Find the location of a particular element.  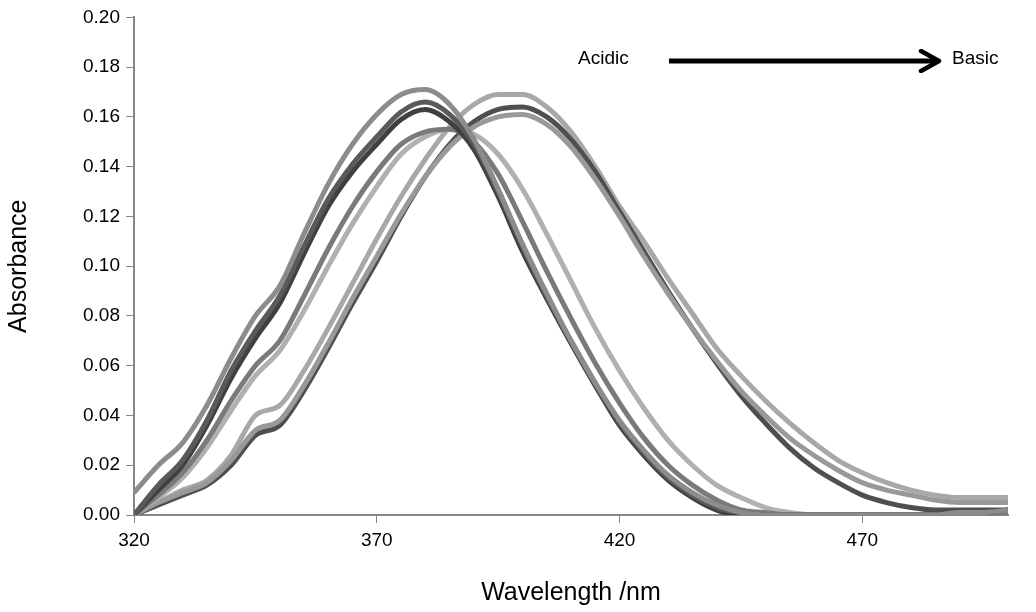

y-tick-label: 0.06 is located at coordinates (101, 364).